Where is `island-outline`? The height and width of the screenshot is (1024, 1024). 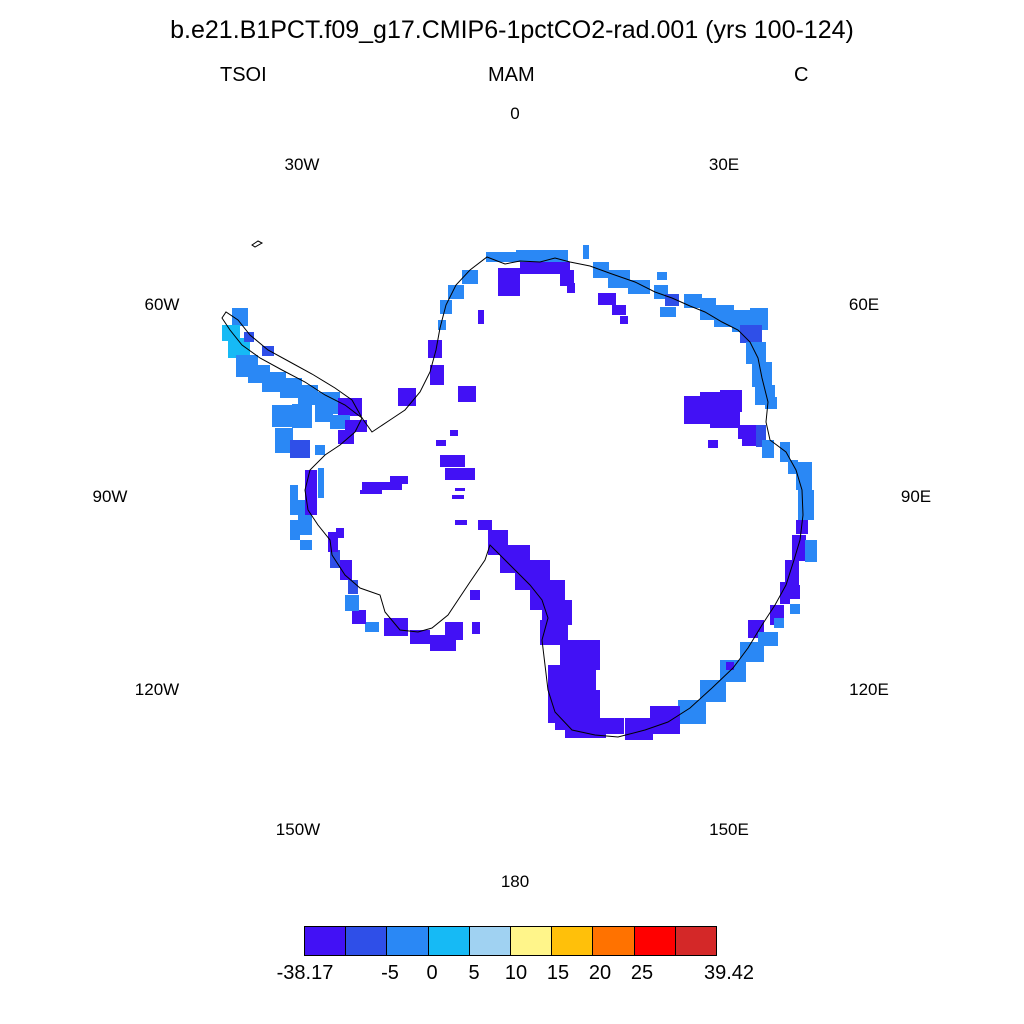
island-outline is located at coordinates (257, 244).